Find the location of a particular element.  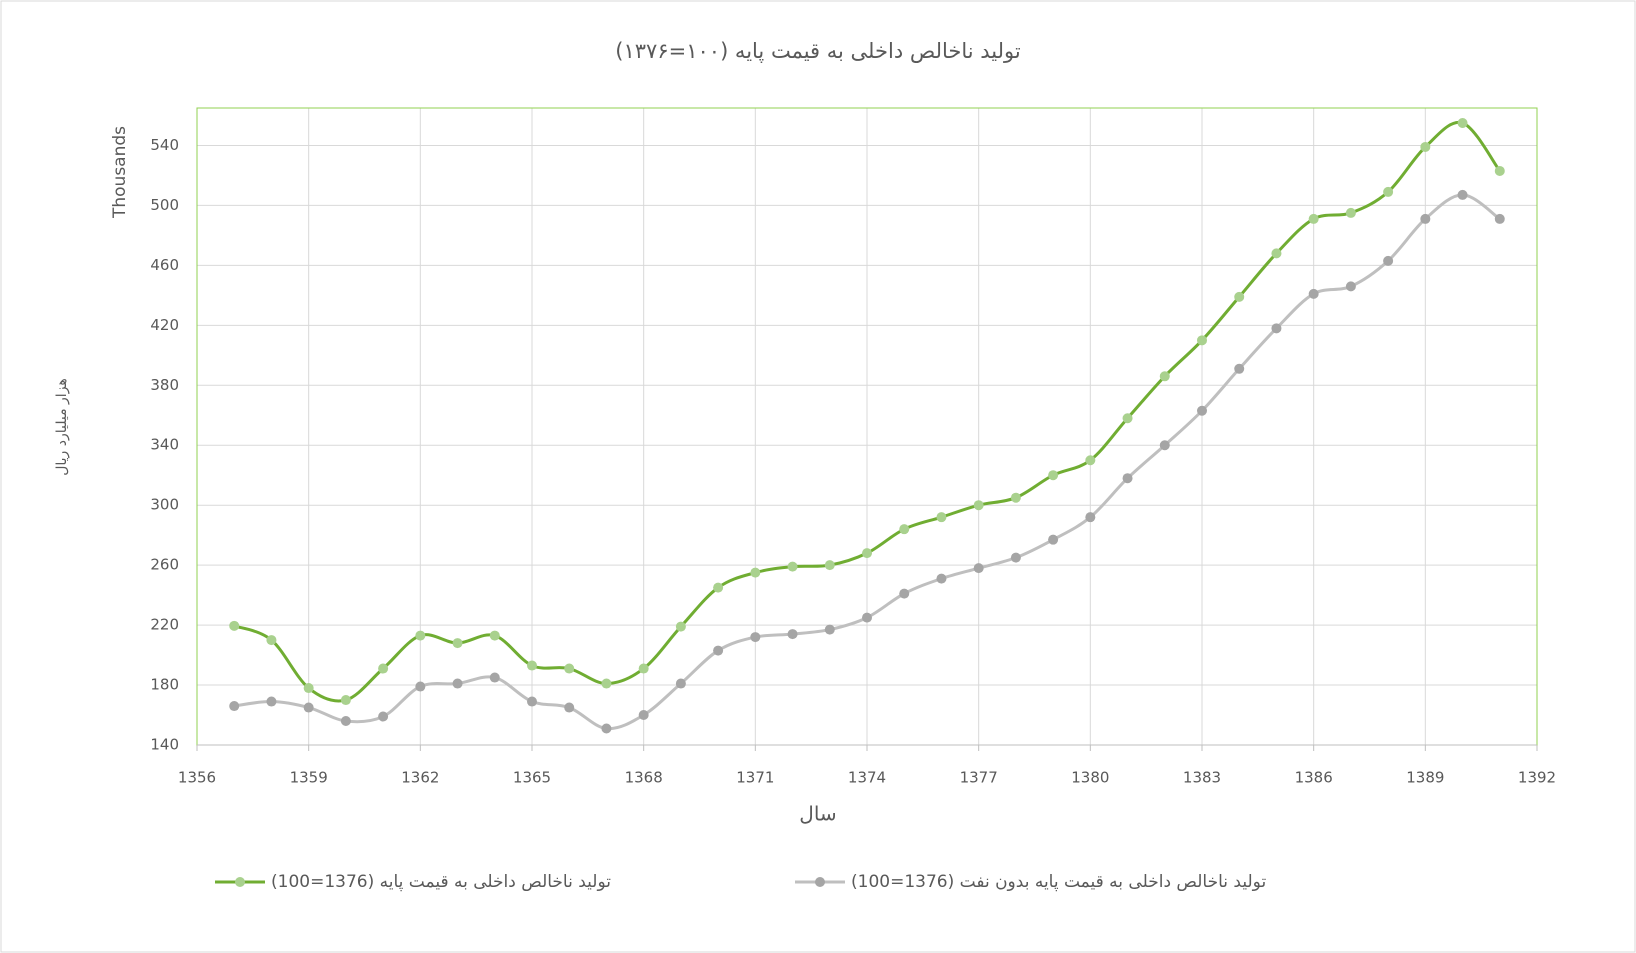

y-tick-label: 420 is located at coordinates (164, 325).